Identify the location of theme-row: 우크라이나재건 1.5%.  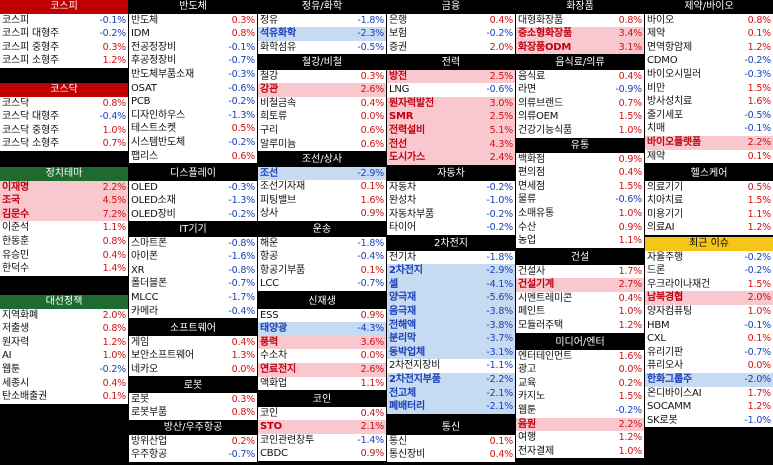
(709, 284).